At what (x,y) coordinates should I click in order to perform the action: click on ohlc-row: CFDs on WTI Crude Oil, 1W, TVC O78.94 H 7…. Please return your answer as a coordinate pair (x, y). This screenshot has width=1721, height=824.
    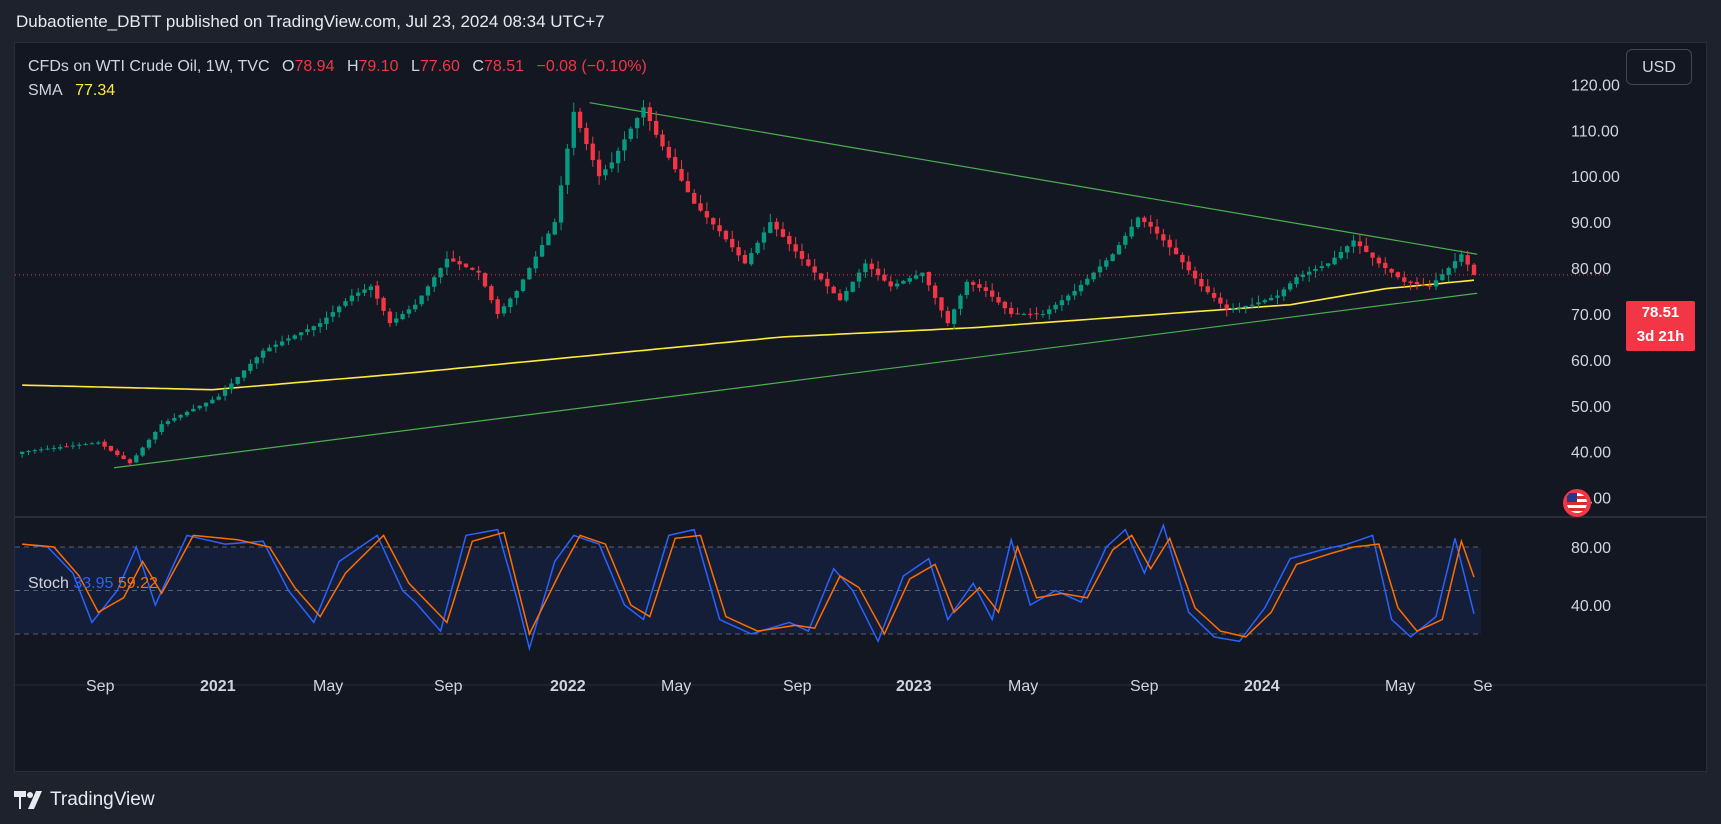
    Looking at the image, I should click on (337, 67).